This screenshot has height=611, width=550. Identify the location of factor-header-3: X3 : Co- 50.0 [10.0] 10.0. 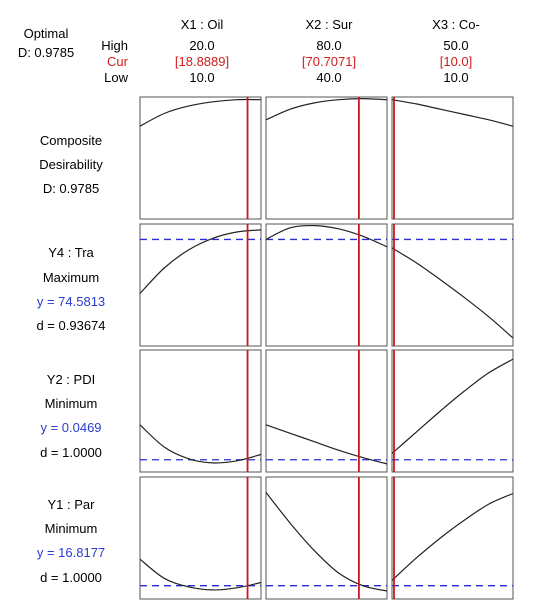
(456, 51).